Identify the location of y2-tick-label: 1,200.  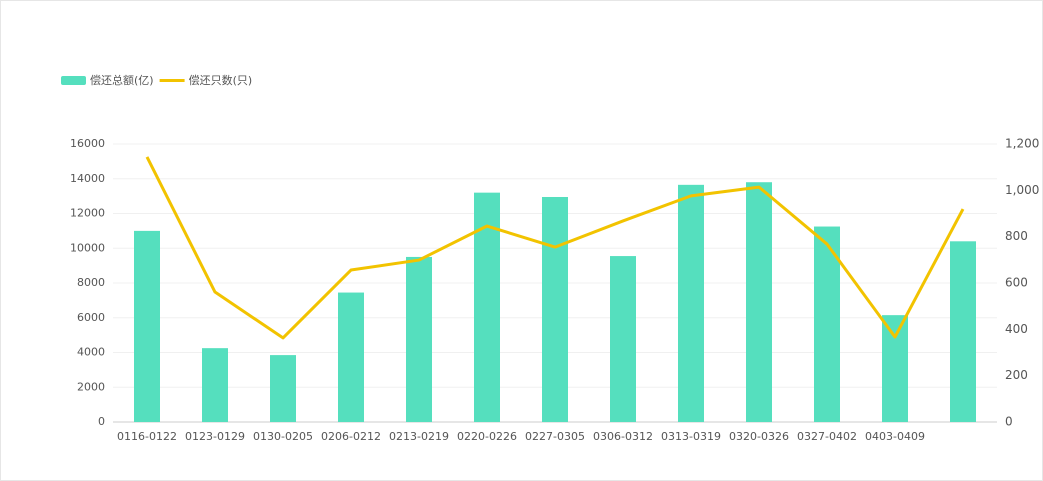
(1022, 144).